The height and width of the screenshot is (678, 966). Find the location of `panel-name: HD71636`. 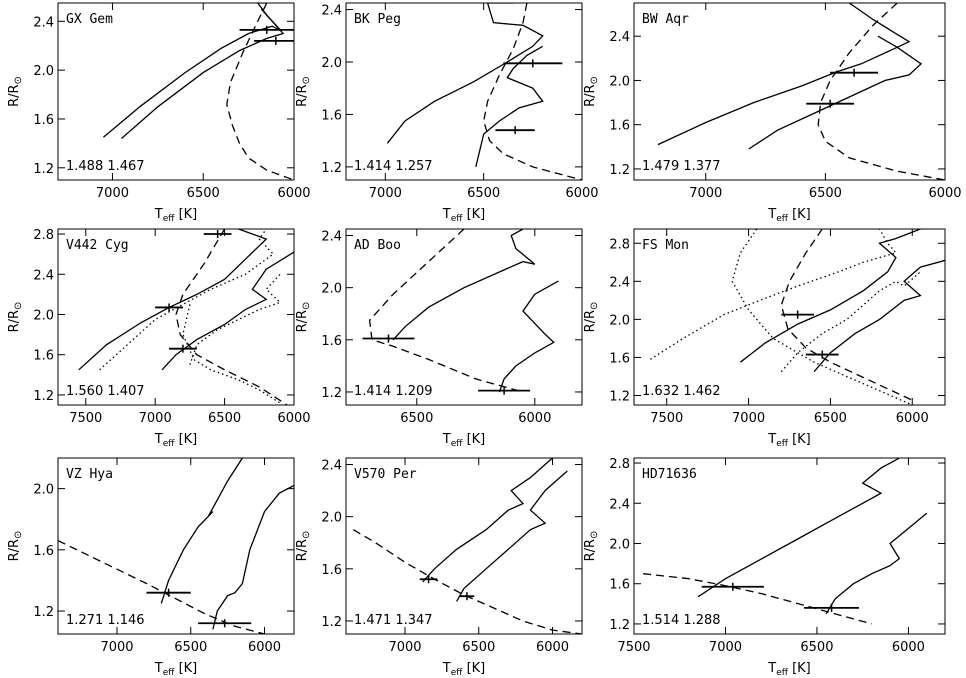

panel-name: HD71636 is located at coordinates (669, 474).